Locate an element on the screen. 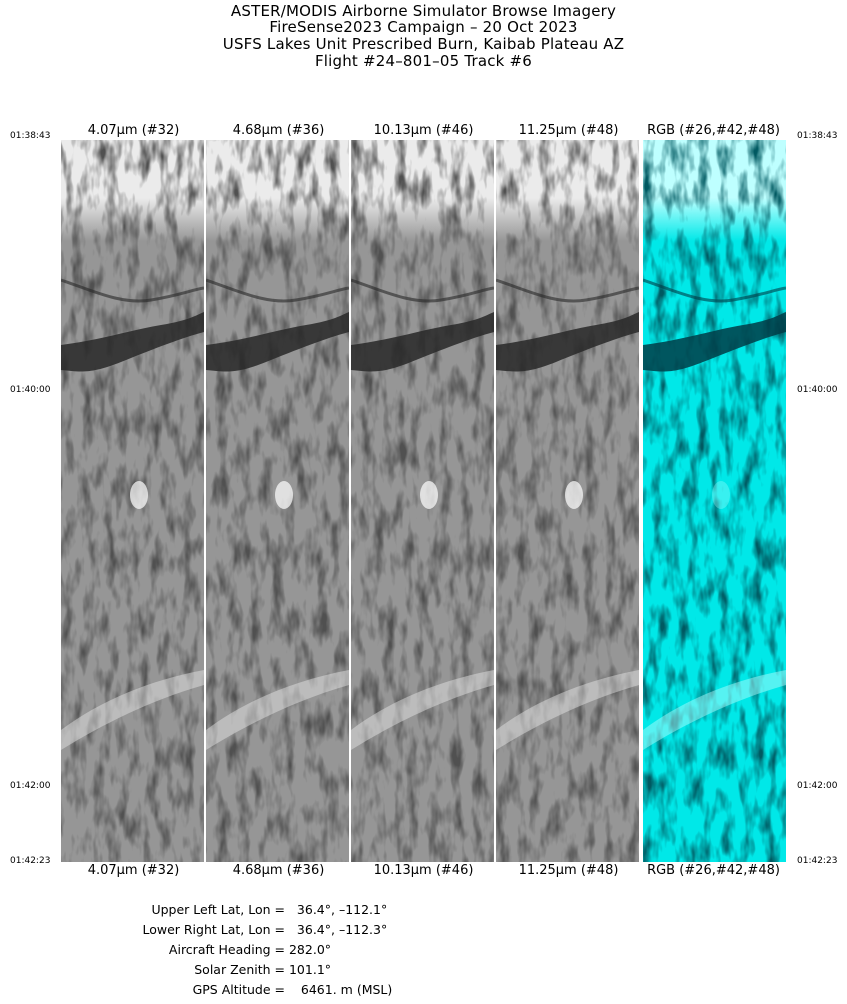 This screenshot has width=847, height=1004. time-left-mid1: 01:40:00 is located at coordinates (30, 390).